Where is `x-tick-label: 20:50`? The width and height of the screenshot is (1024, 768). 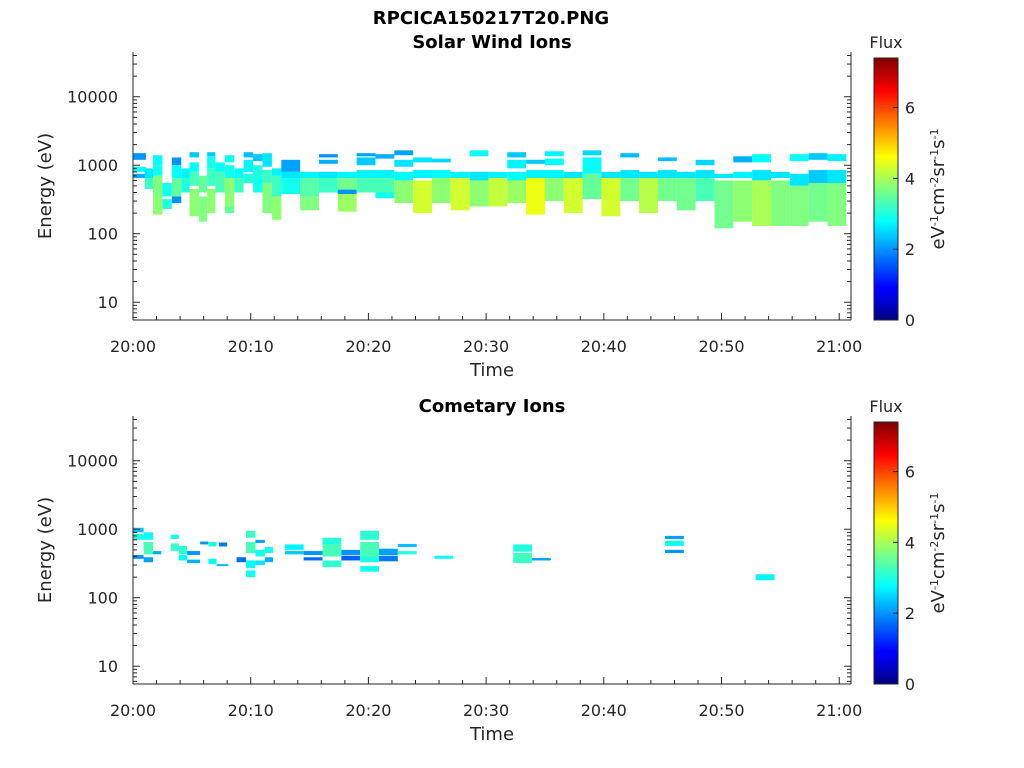
x-tick-label: 20:50 is located at coordinates (721, 346).